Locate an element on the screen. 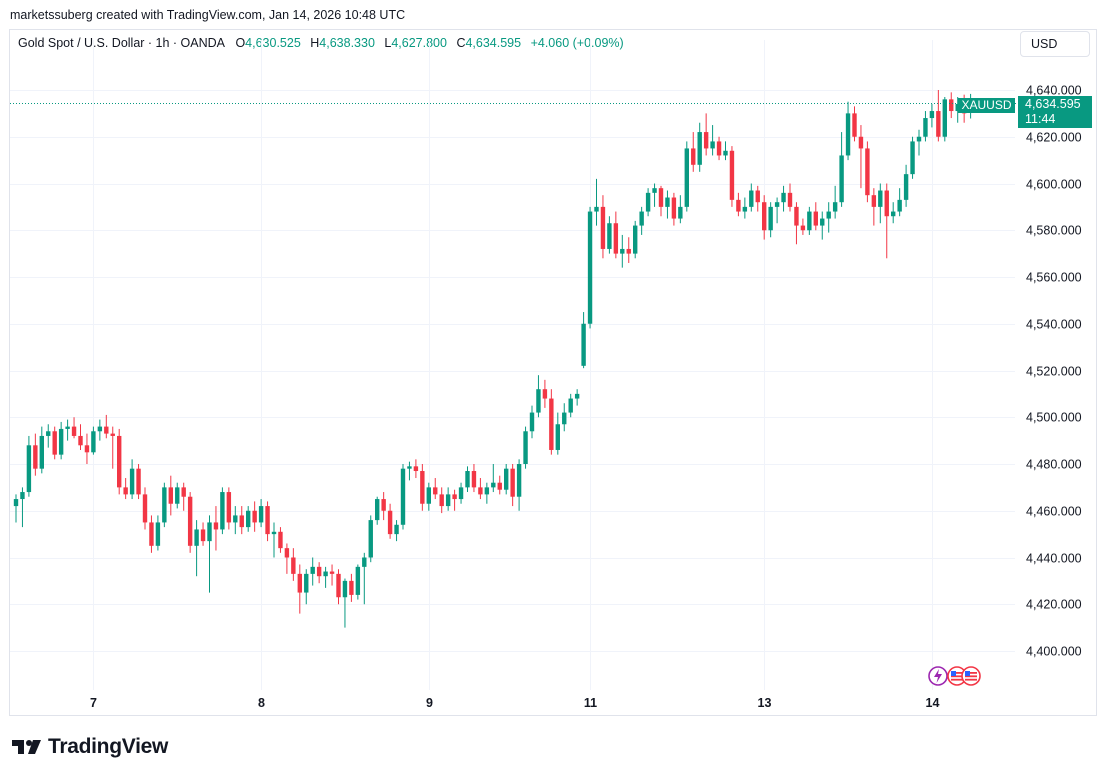 The image size is (1107, 776). tradingview-logo: TradingView is located at coordinates (90, 747).